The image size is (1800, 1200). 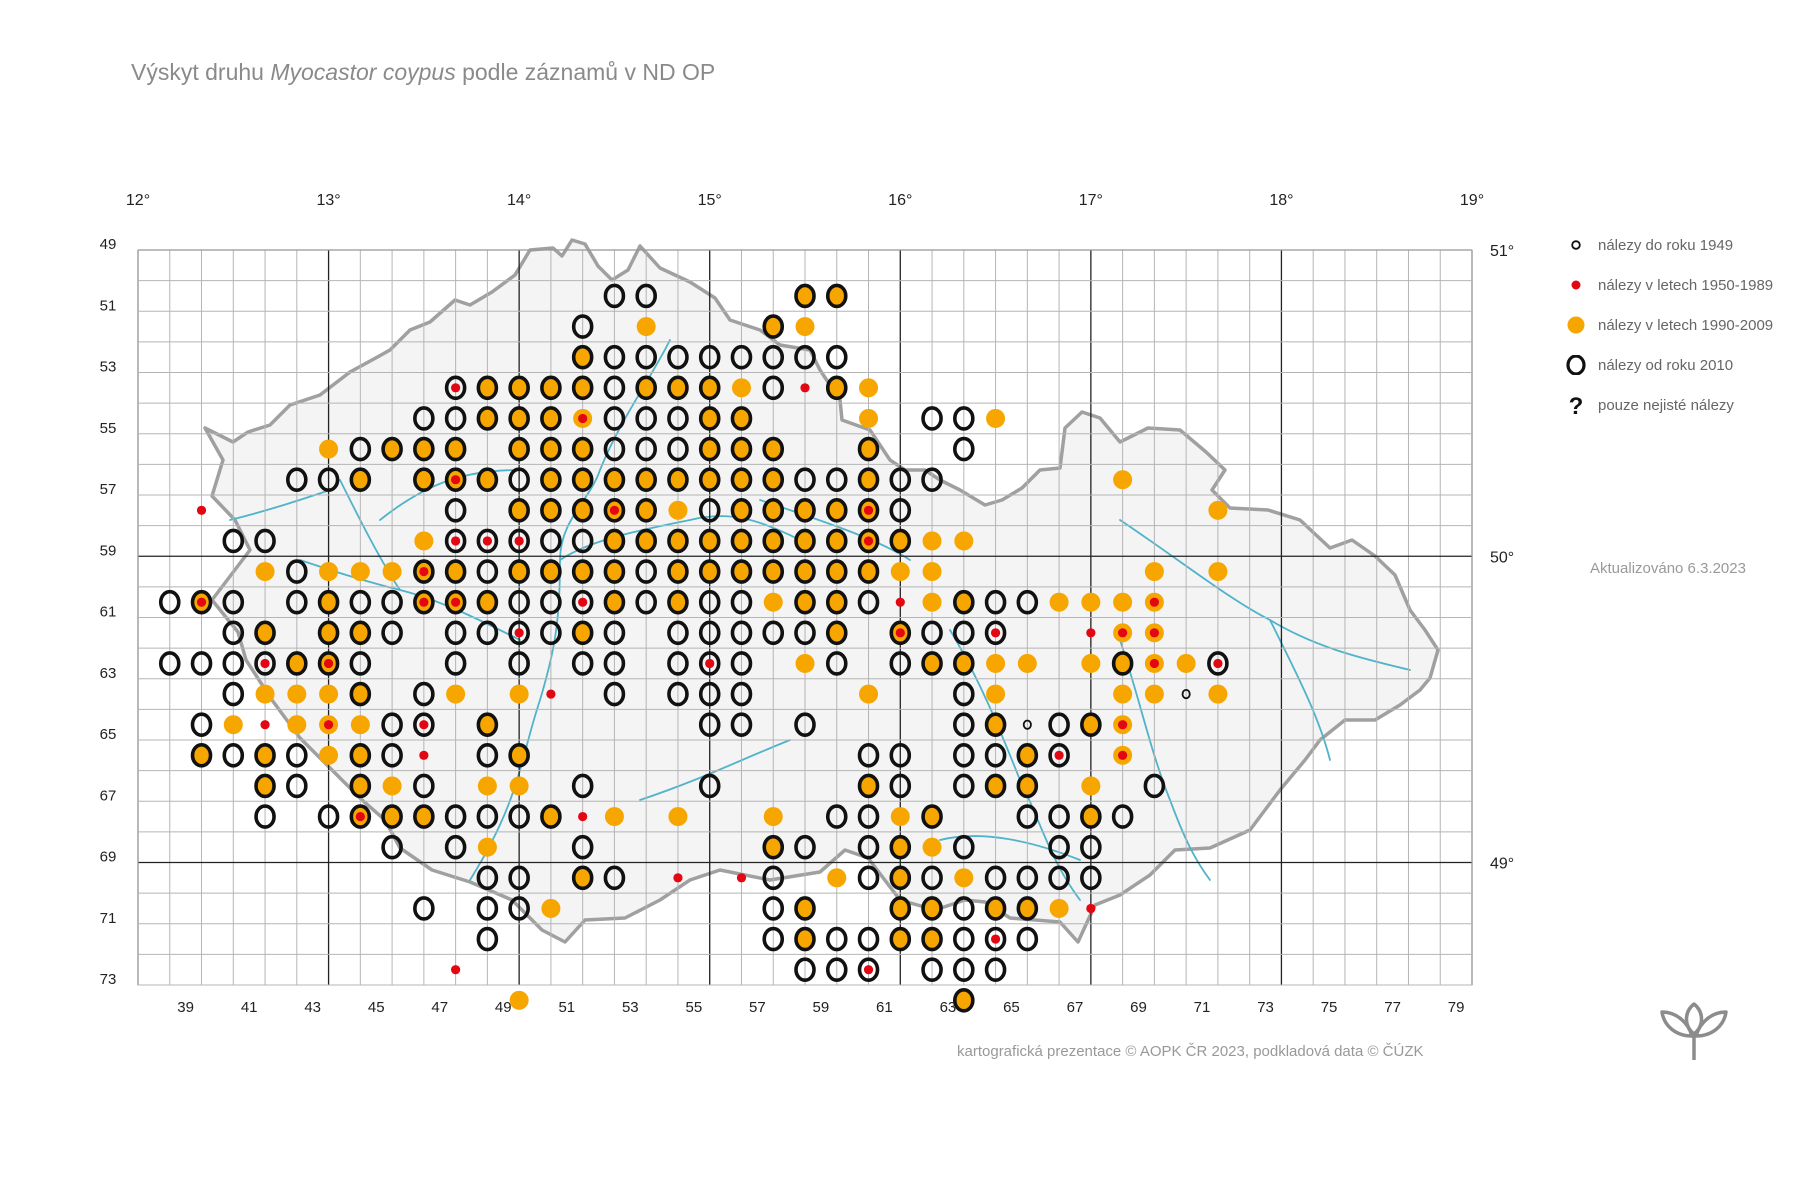 What do you see at coordinates (1576, 365) in the screenshot?
I see `black-ring-icon` at bounding box center [1576, 365].